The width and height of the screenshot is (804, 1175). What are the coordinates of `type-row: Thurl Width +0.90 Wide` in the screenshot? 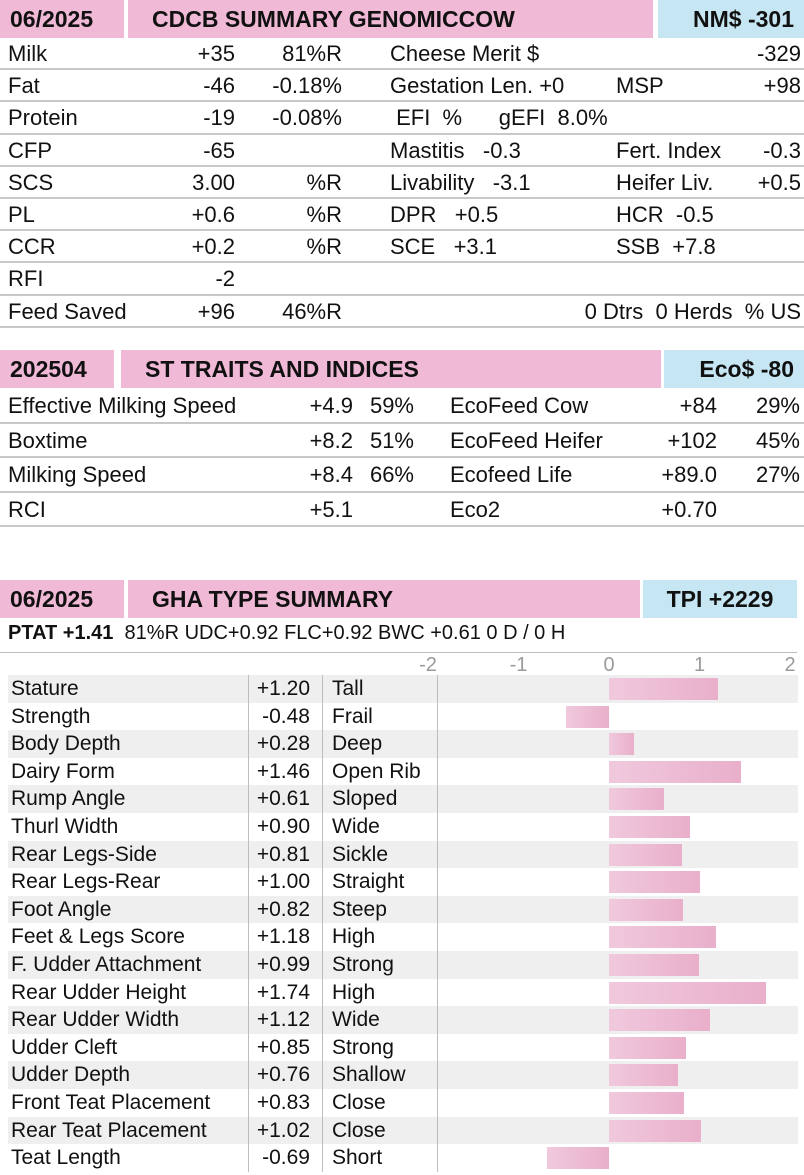 It's located at (403, 827).